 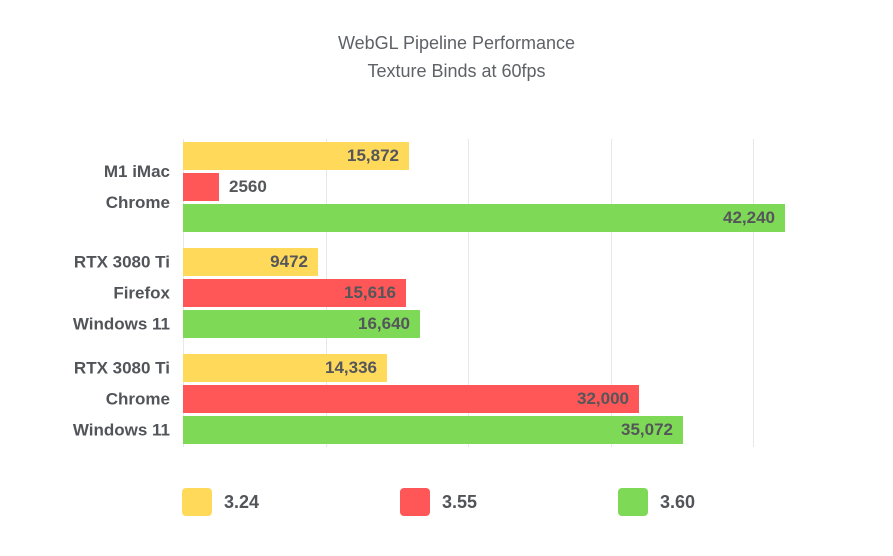 What do you see at coordinates (456, 71) in the screenshot?
I see `chart-subtitle: Texture Binds at 60fps` at bounding box center [456, 71].